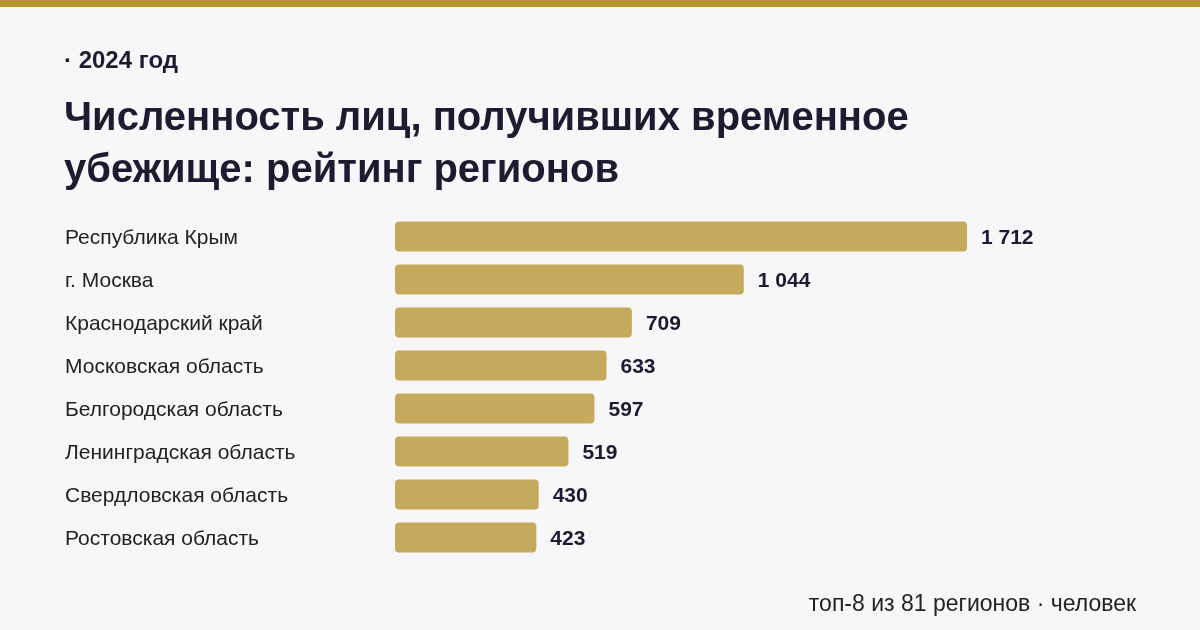 The image size is (1200, 630). What do you see at coordinates (784, 279) in the screenshot?
I see `data-label: 1 044` at bounding box center [784, 279].